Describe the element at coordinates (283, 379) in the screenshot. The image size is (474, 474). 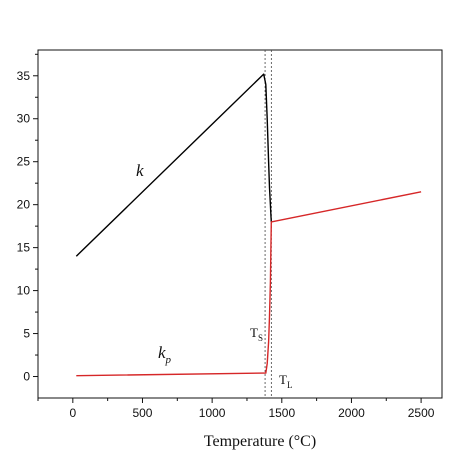
I see `tl-label-main: T` at that location.